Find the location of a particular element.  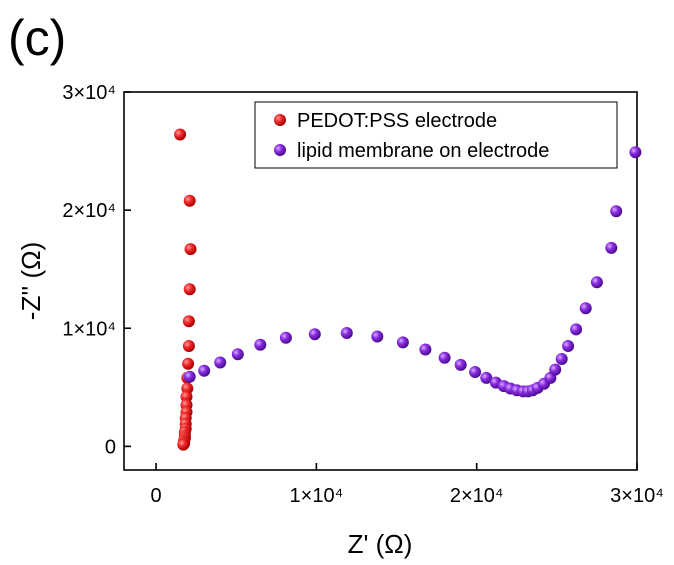

legend-box is located at coordinates (436, 135).